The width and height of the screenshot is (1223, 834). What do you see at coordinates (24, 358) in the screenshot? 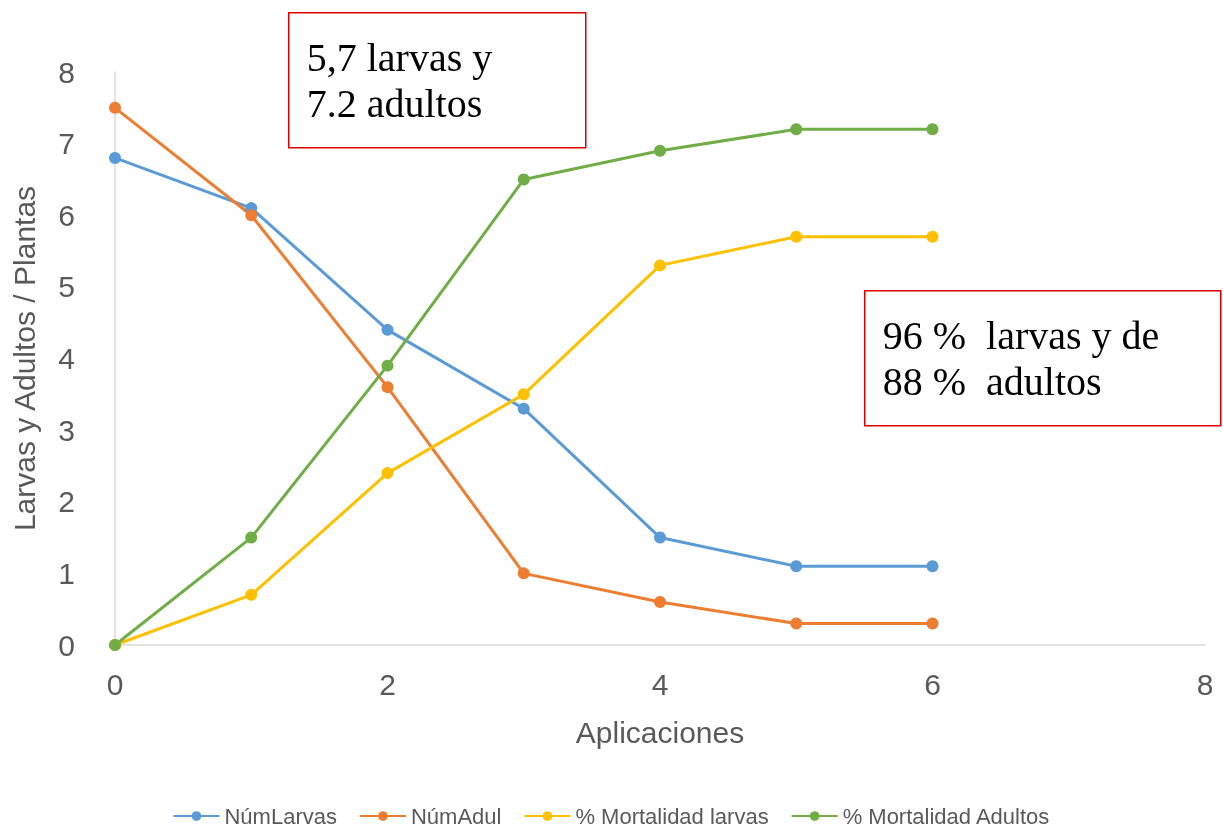
I see `y-axis-title: Larvas y Adultos / Plantas` at bounding box center [24, 358].